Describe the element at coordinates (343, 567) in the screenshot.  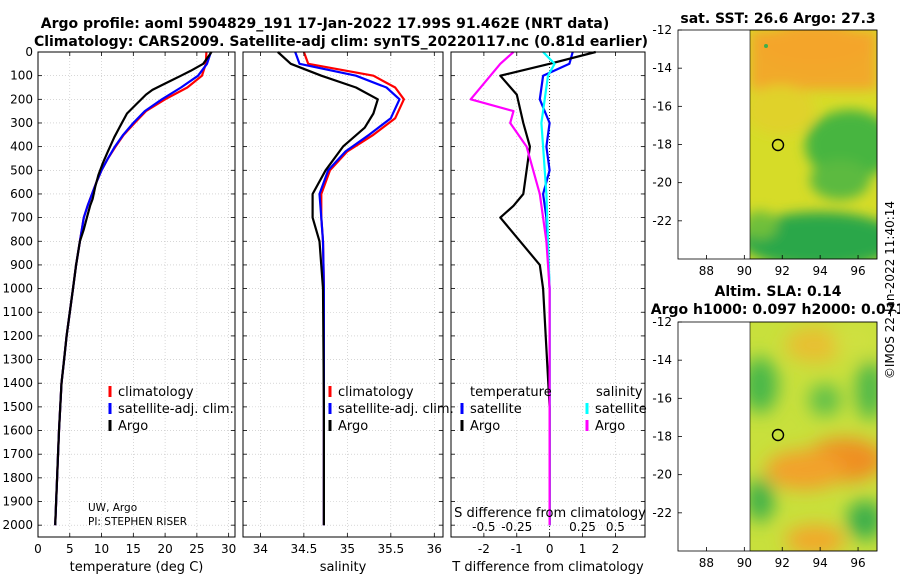
I see `x-axis-label: salinity` at that location.